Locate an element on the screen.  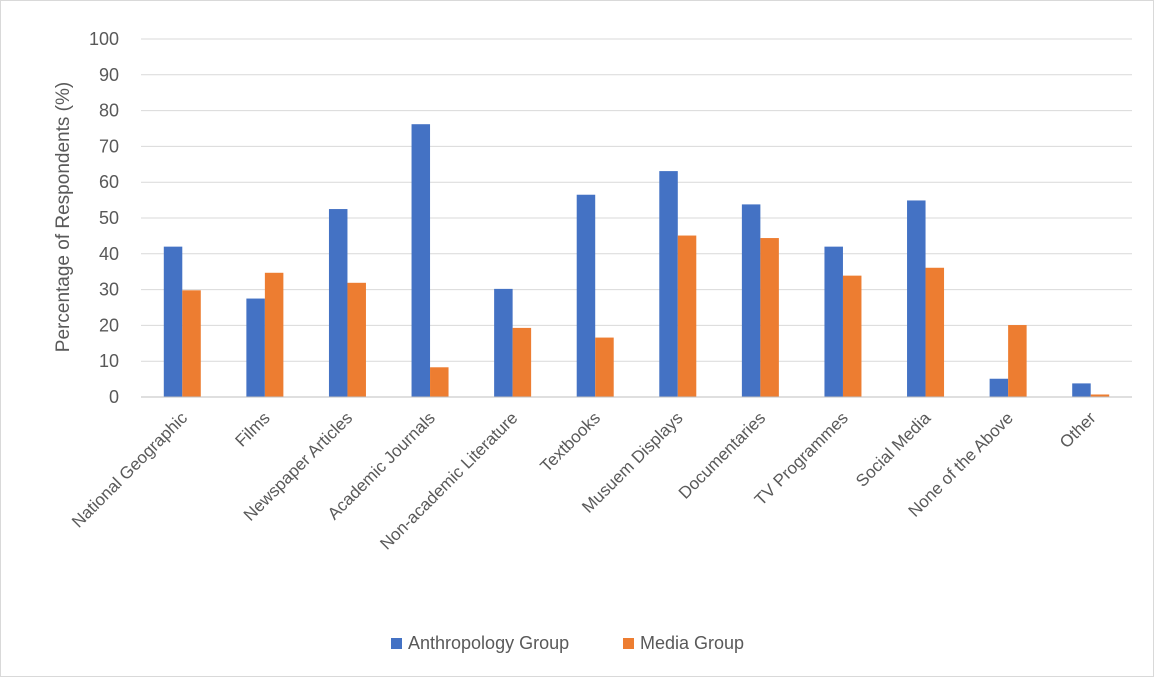
y-axis-label: Percentage of Respondents (%) is located at coordinates (63, 217).